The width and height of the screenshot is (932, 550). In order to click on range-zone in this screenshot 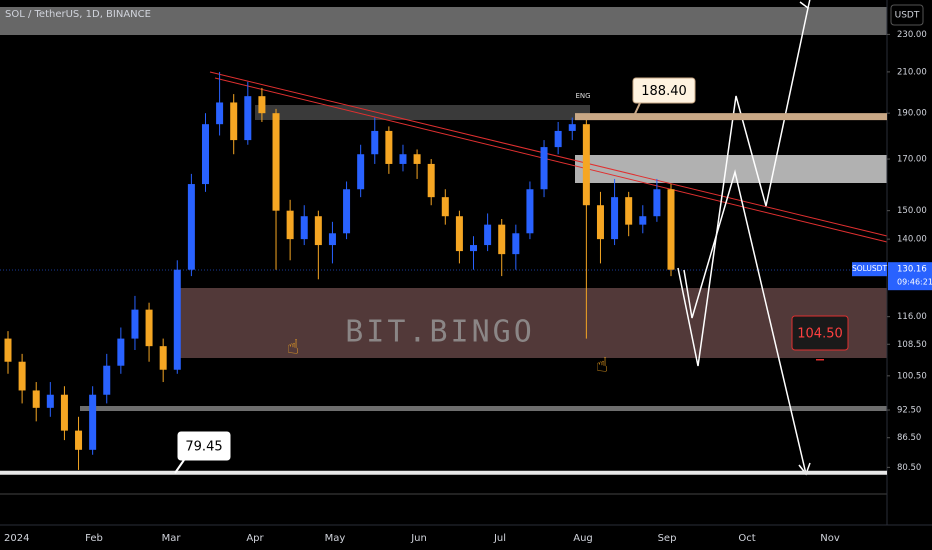, I will do `click(422, 112)`.